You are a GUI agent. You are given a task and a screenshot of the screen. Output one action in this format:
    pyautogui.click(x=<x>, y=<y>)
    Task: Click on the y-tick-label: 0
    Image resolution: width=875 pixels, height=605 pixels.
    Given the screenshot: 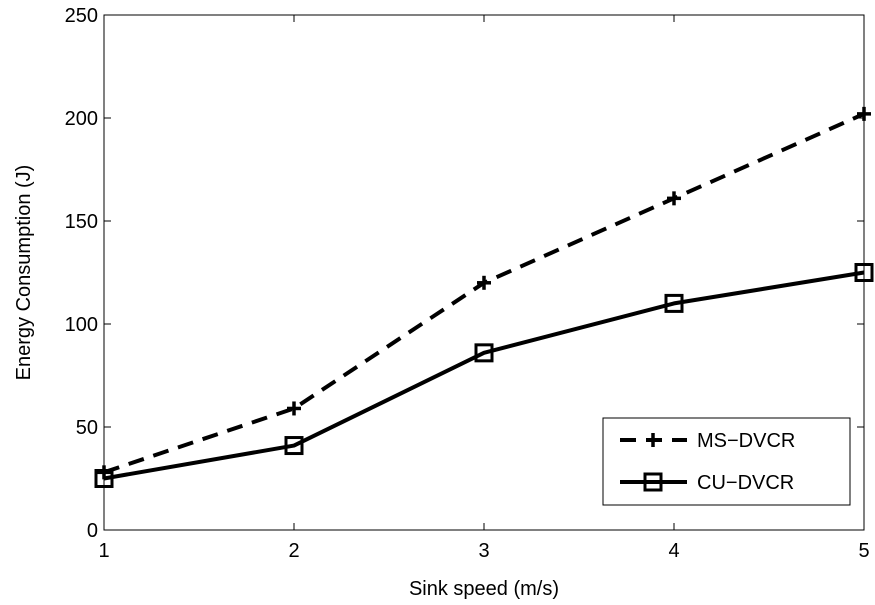 What is the action you would take?
    pyautogui.click(x=92, y=531)
    